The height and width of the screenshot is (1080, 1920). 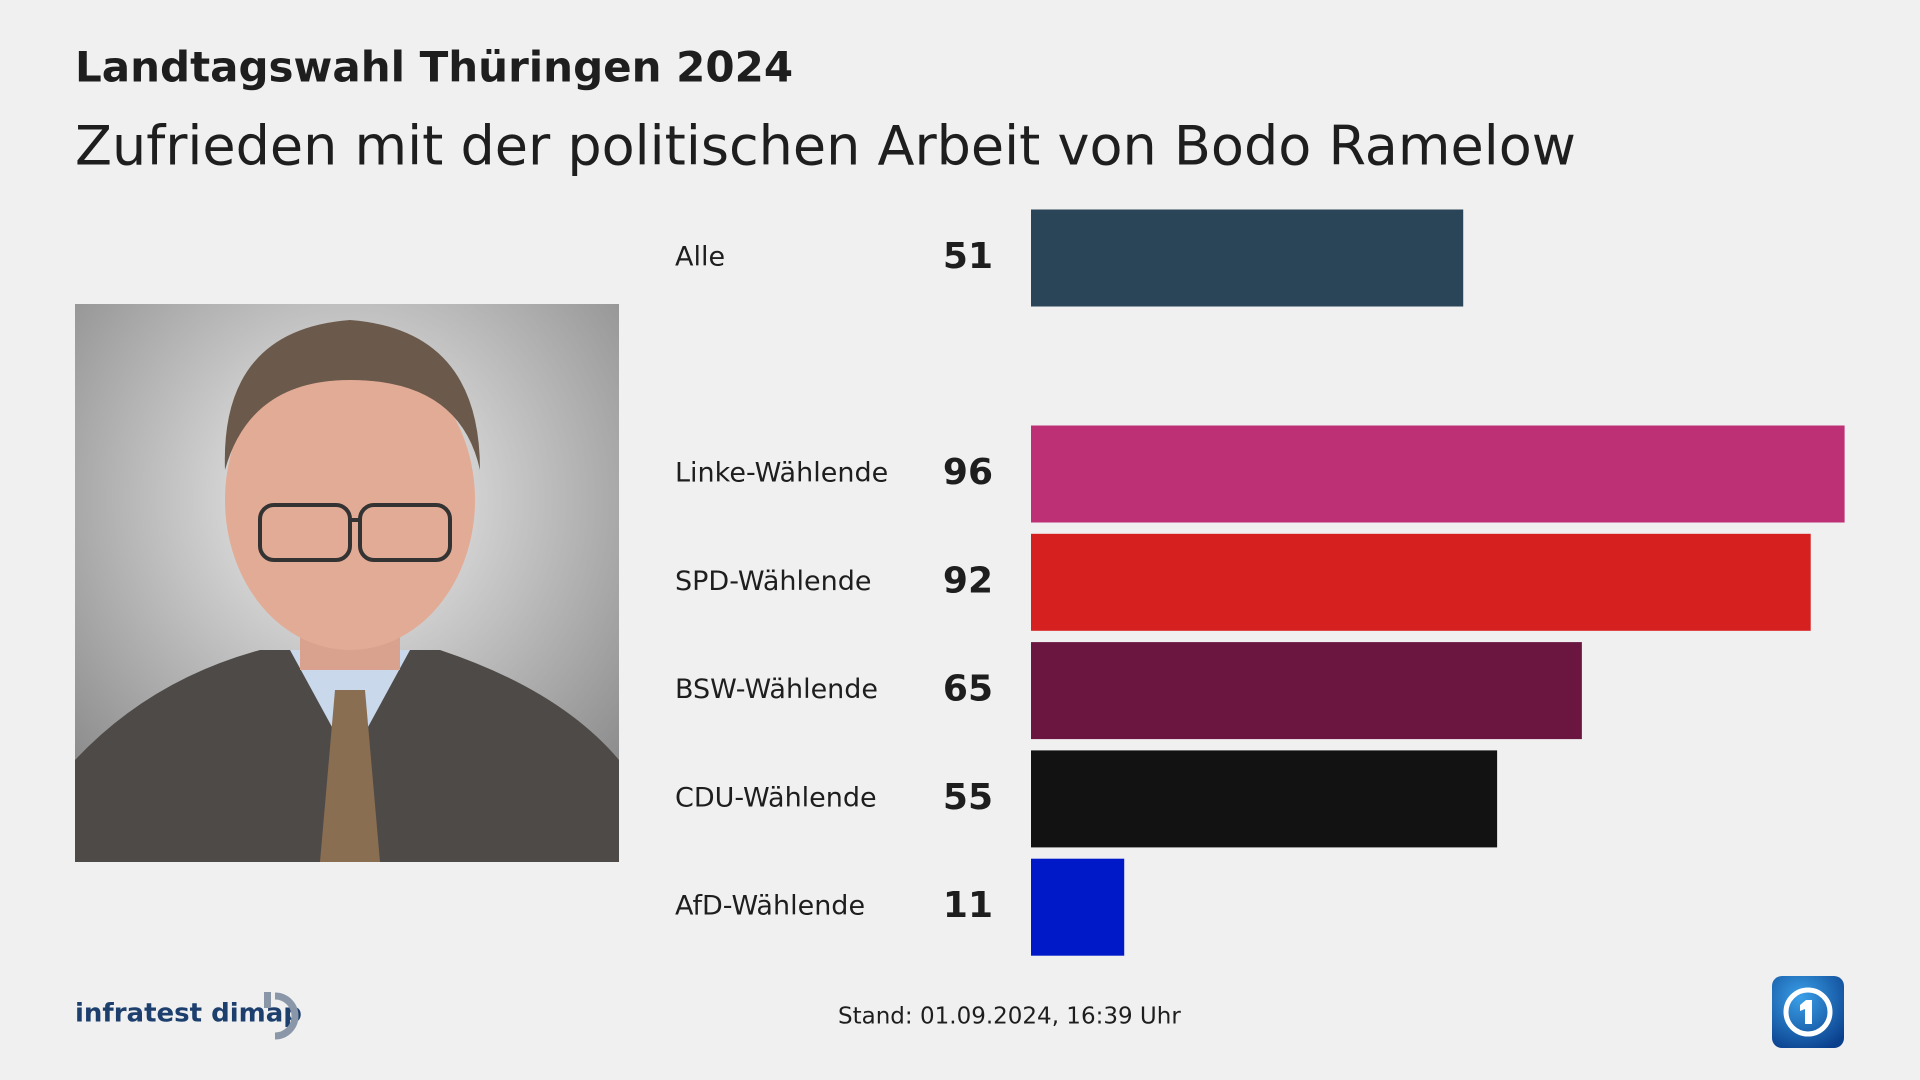 I want to click on value-label: 96, so click(x=968, y=472).